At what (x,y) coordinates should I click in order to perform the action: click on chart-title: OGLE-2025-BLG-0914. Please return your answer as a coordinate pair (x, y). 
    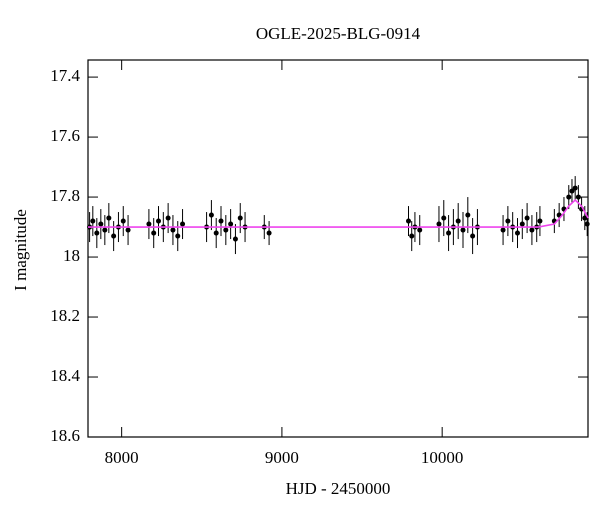
    Looking at the image, I should click on (338, 33).